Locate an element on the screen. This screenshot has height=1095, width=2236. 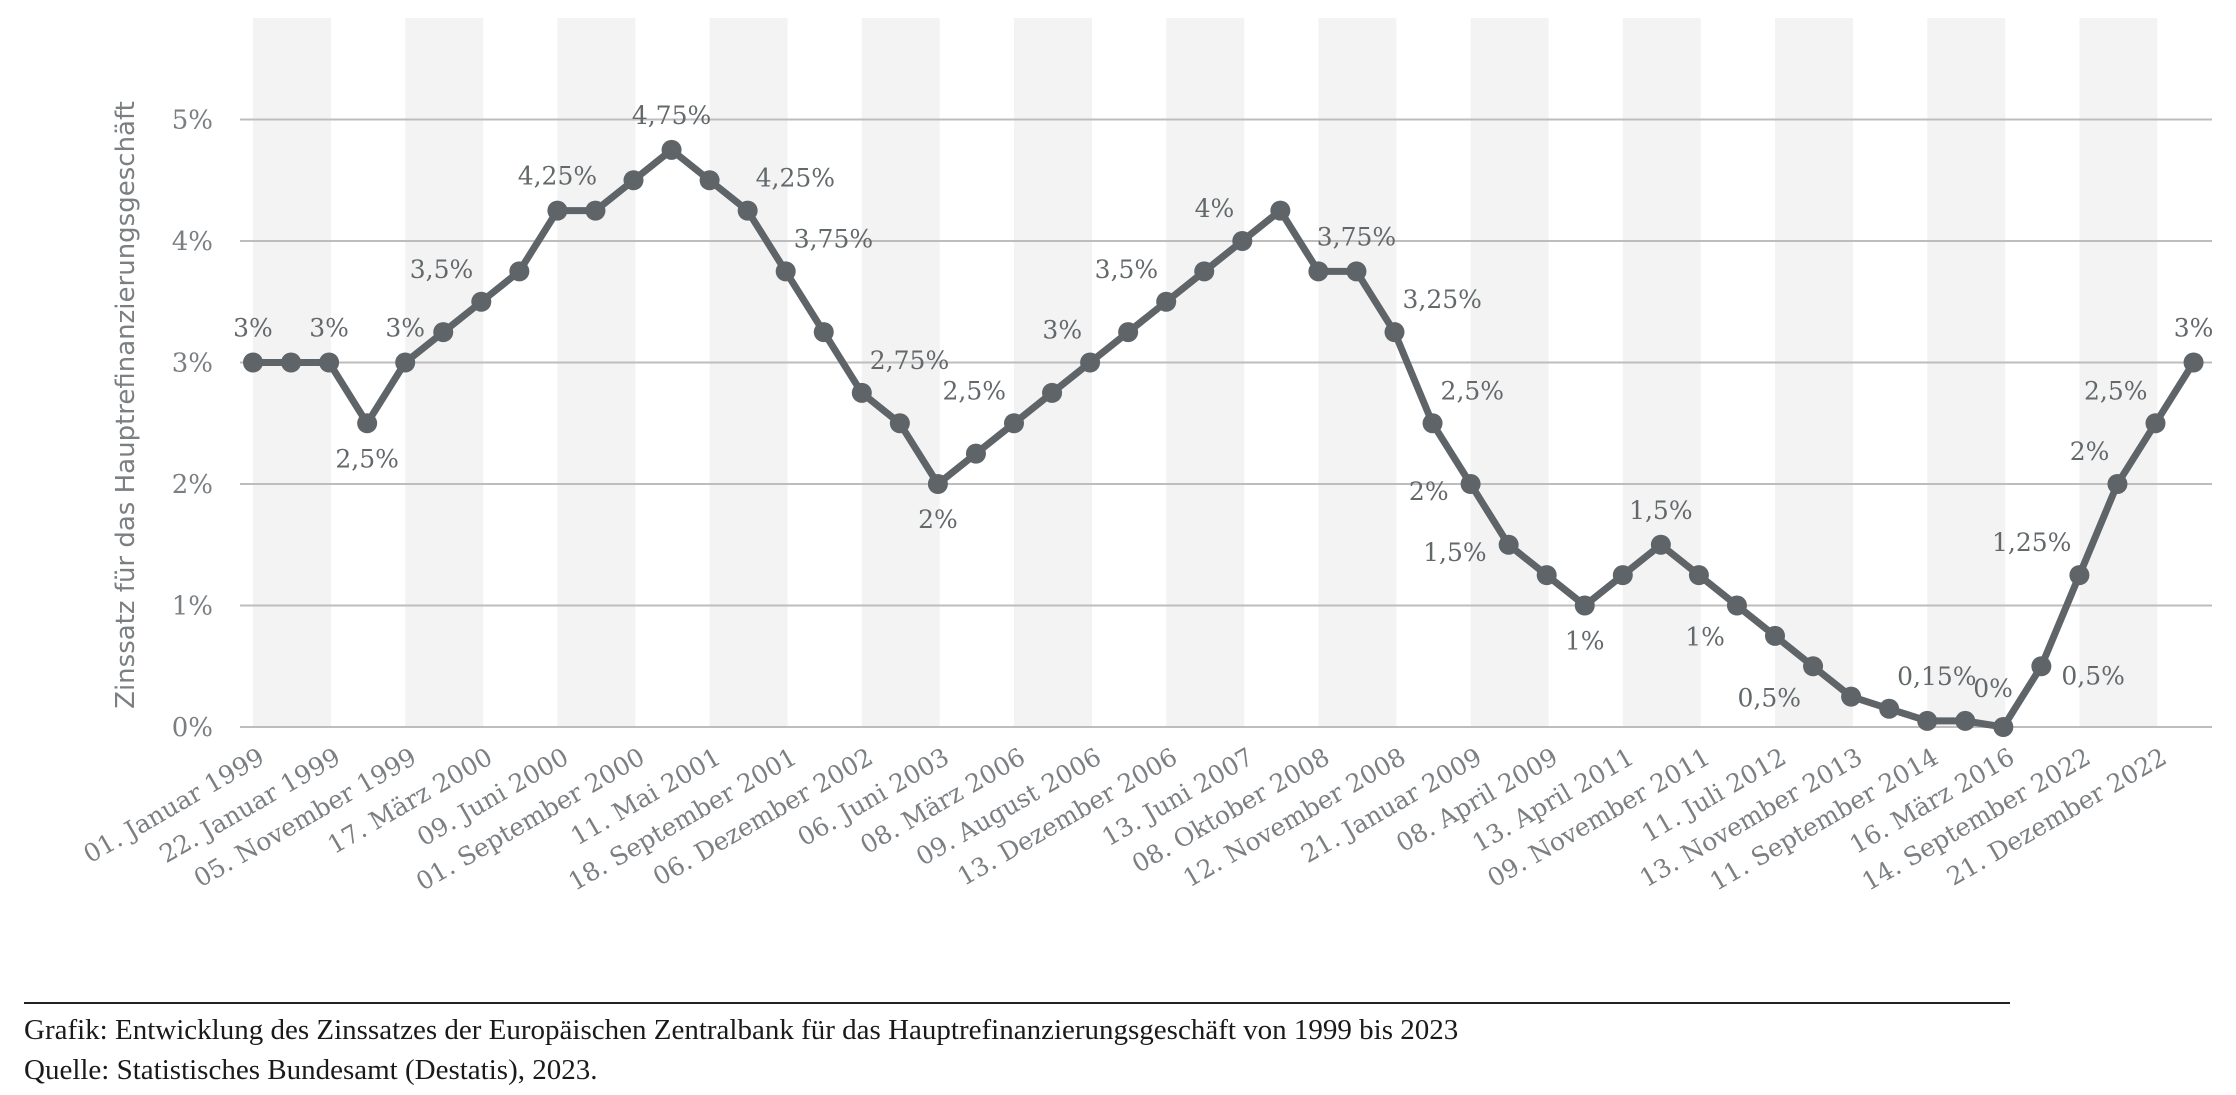
data-label: 3,5% is located at coordinates (1127, 269).